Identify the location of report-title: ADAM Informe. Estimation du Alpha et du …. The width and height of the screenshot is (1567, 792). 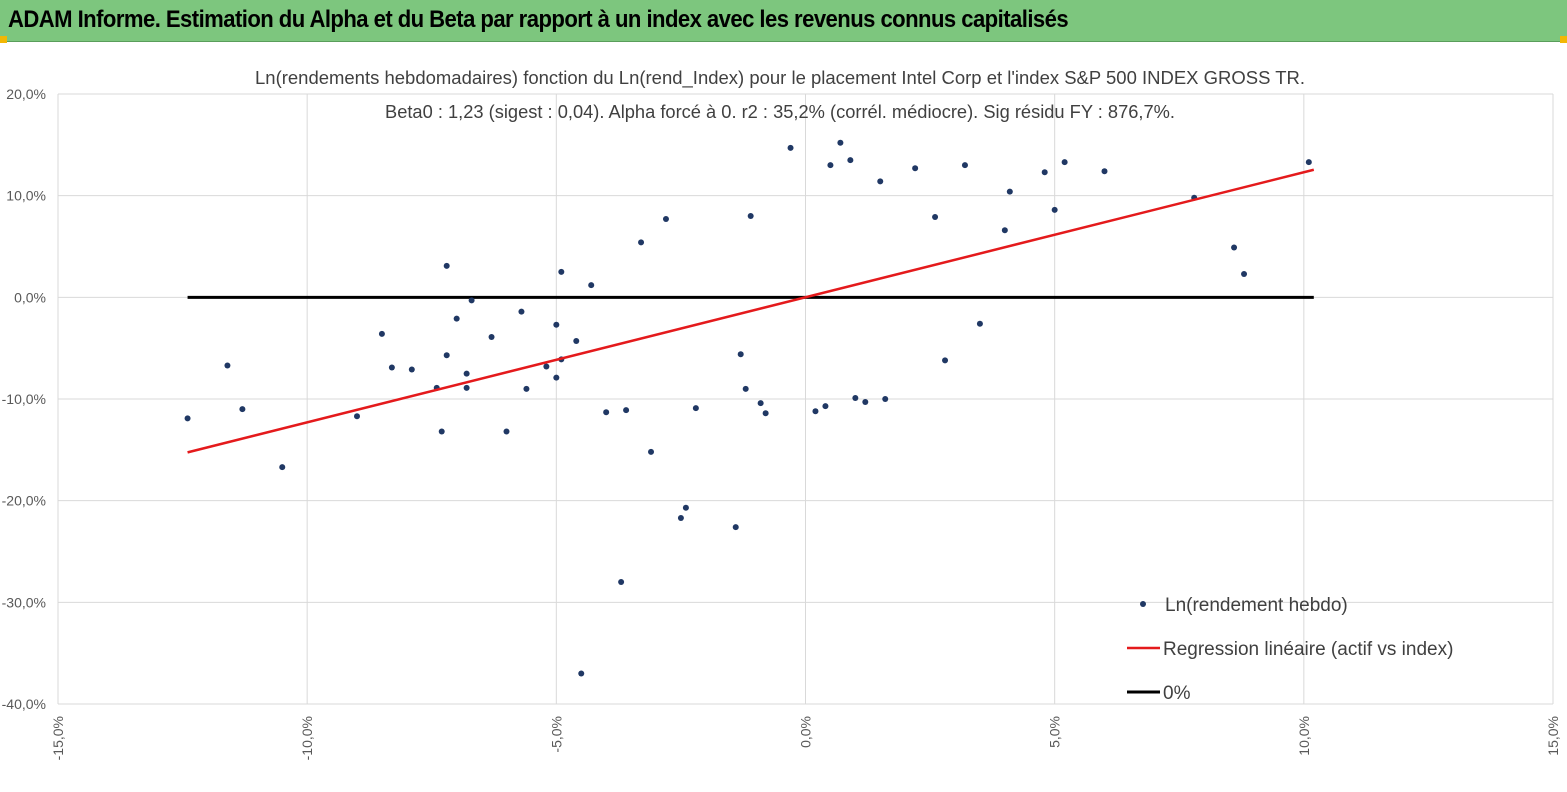
(538, 19).